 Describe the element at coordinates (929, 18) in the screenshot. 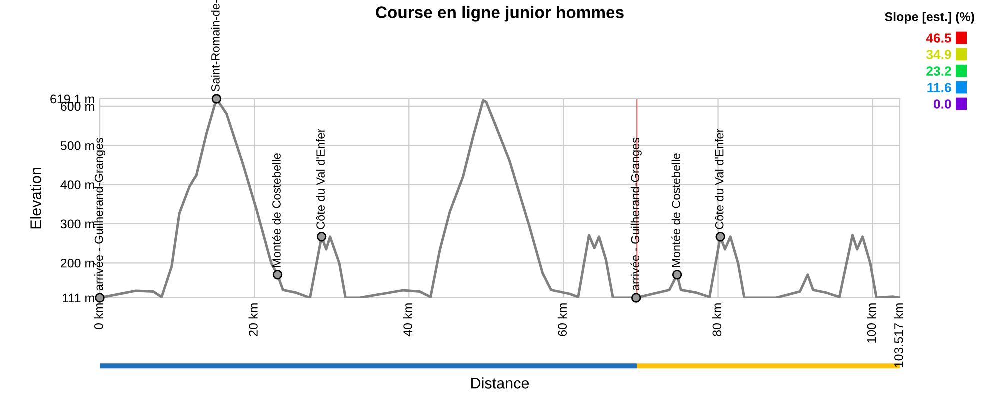

I see `color-bar-title: Slope [est.] (%)` at that location.